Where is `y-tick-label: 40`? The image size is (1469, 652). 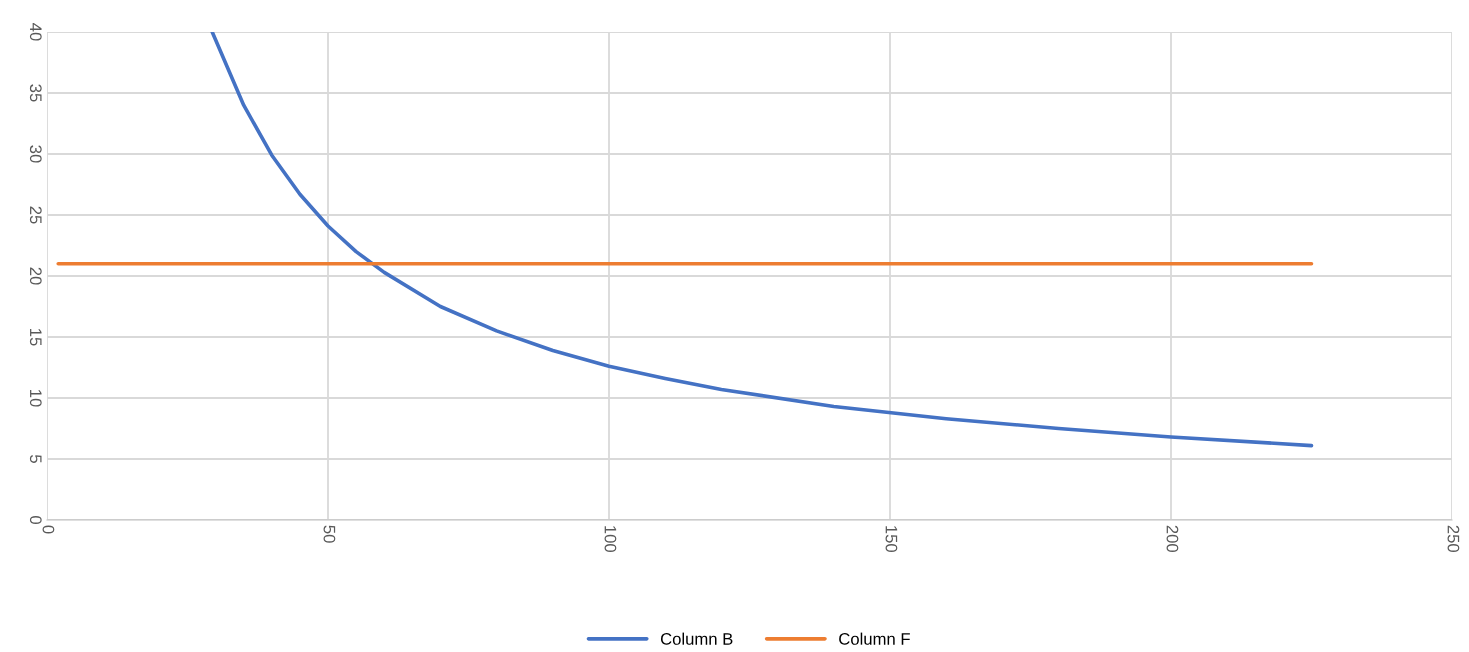
y-tick-label: 40 is located at coordinates (35, 32).